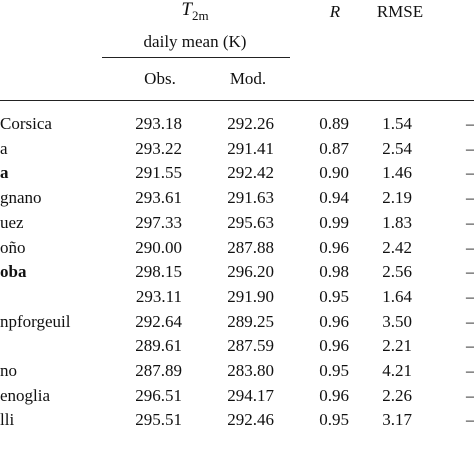 Image resolution: width=474 pixels, height=474 pixels. I want to click on obs-value: 293.11, so click(158, 296).